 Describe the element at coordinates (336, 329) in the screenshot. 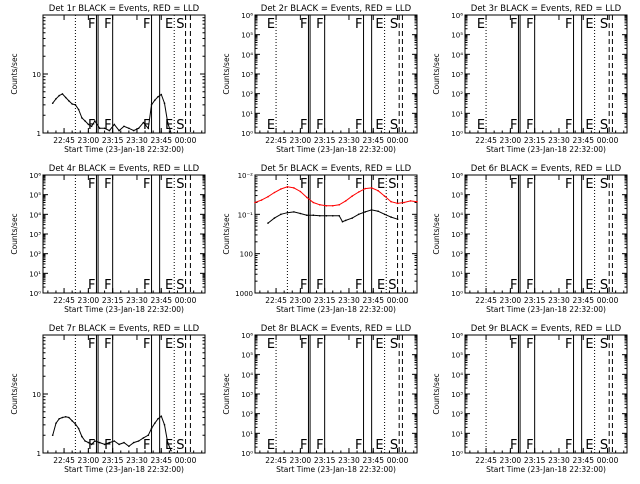

I see `panel-title: Det 8r BLACK = Events, RED = LLD` at that location.